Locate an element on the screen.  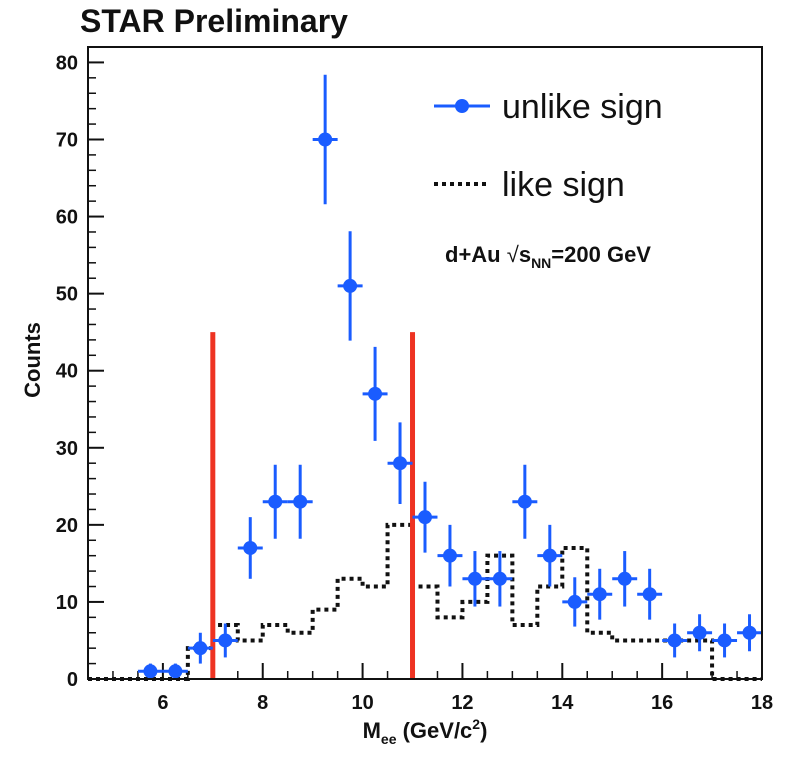
x-axis-label: Mee (GeV/c2) is located at coordinates (425, 731).